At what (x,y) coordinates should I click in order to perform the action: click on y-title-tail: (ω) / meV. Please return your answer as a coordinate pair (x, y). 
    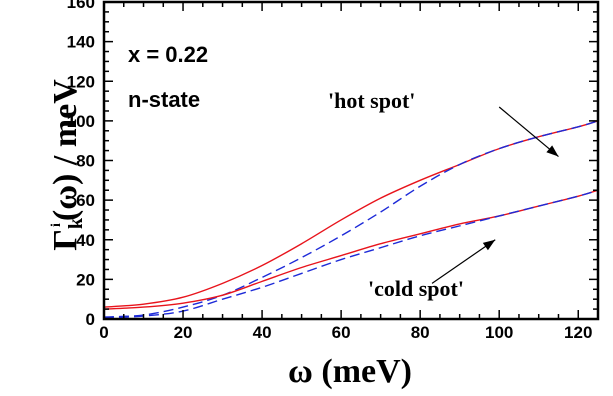
    Looking at the image, I should click on (65, 150).